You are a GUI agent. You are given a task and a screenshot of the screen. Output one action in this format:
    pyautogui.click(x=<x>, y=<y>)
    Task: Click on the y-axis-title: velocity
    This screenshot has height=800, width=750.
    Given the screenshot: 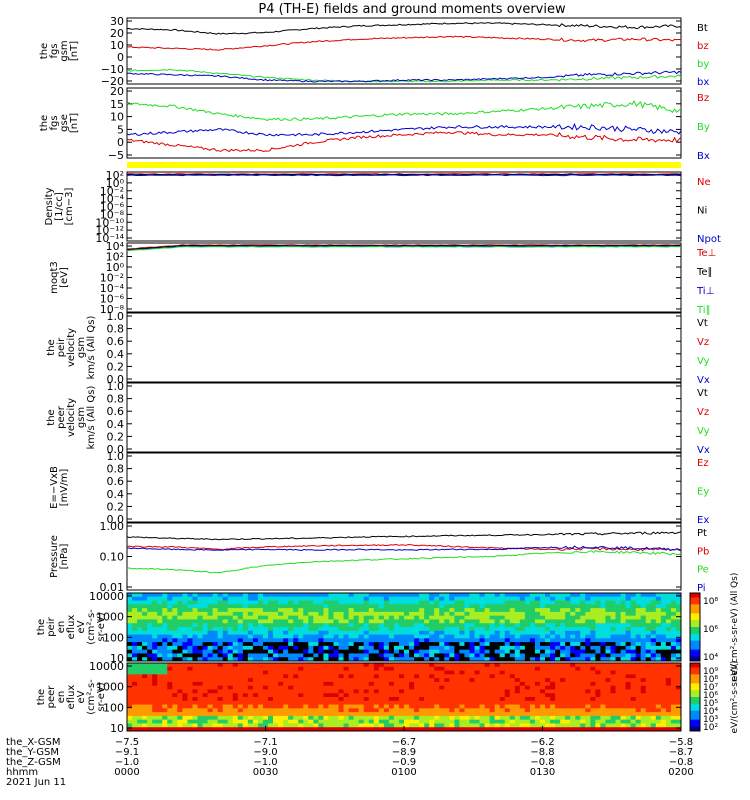 What is the action you would take?
    pyautogui.click(x=71, y=347)
    